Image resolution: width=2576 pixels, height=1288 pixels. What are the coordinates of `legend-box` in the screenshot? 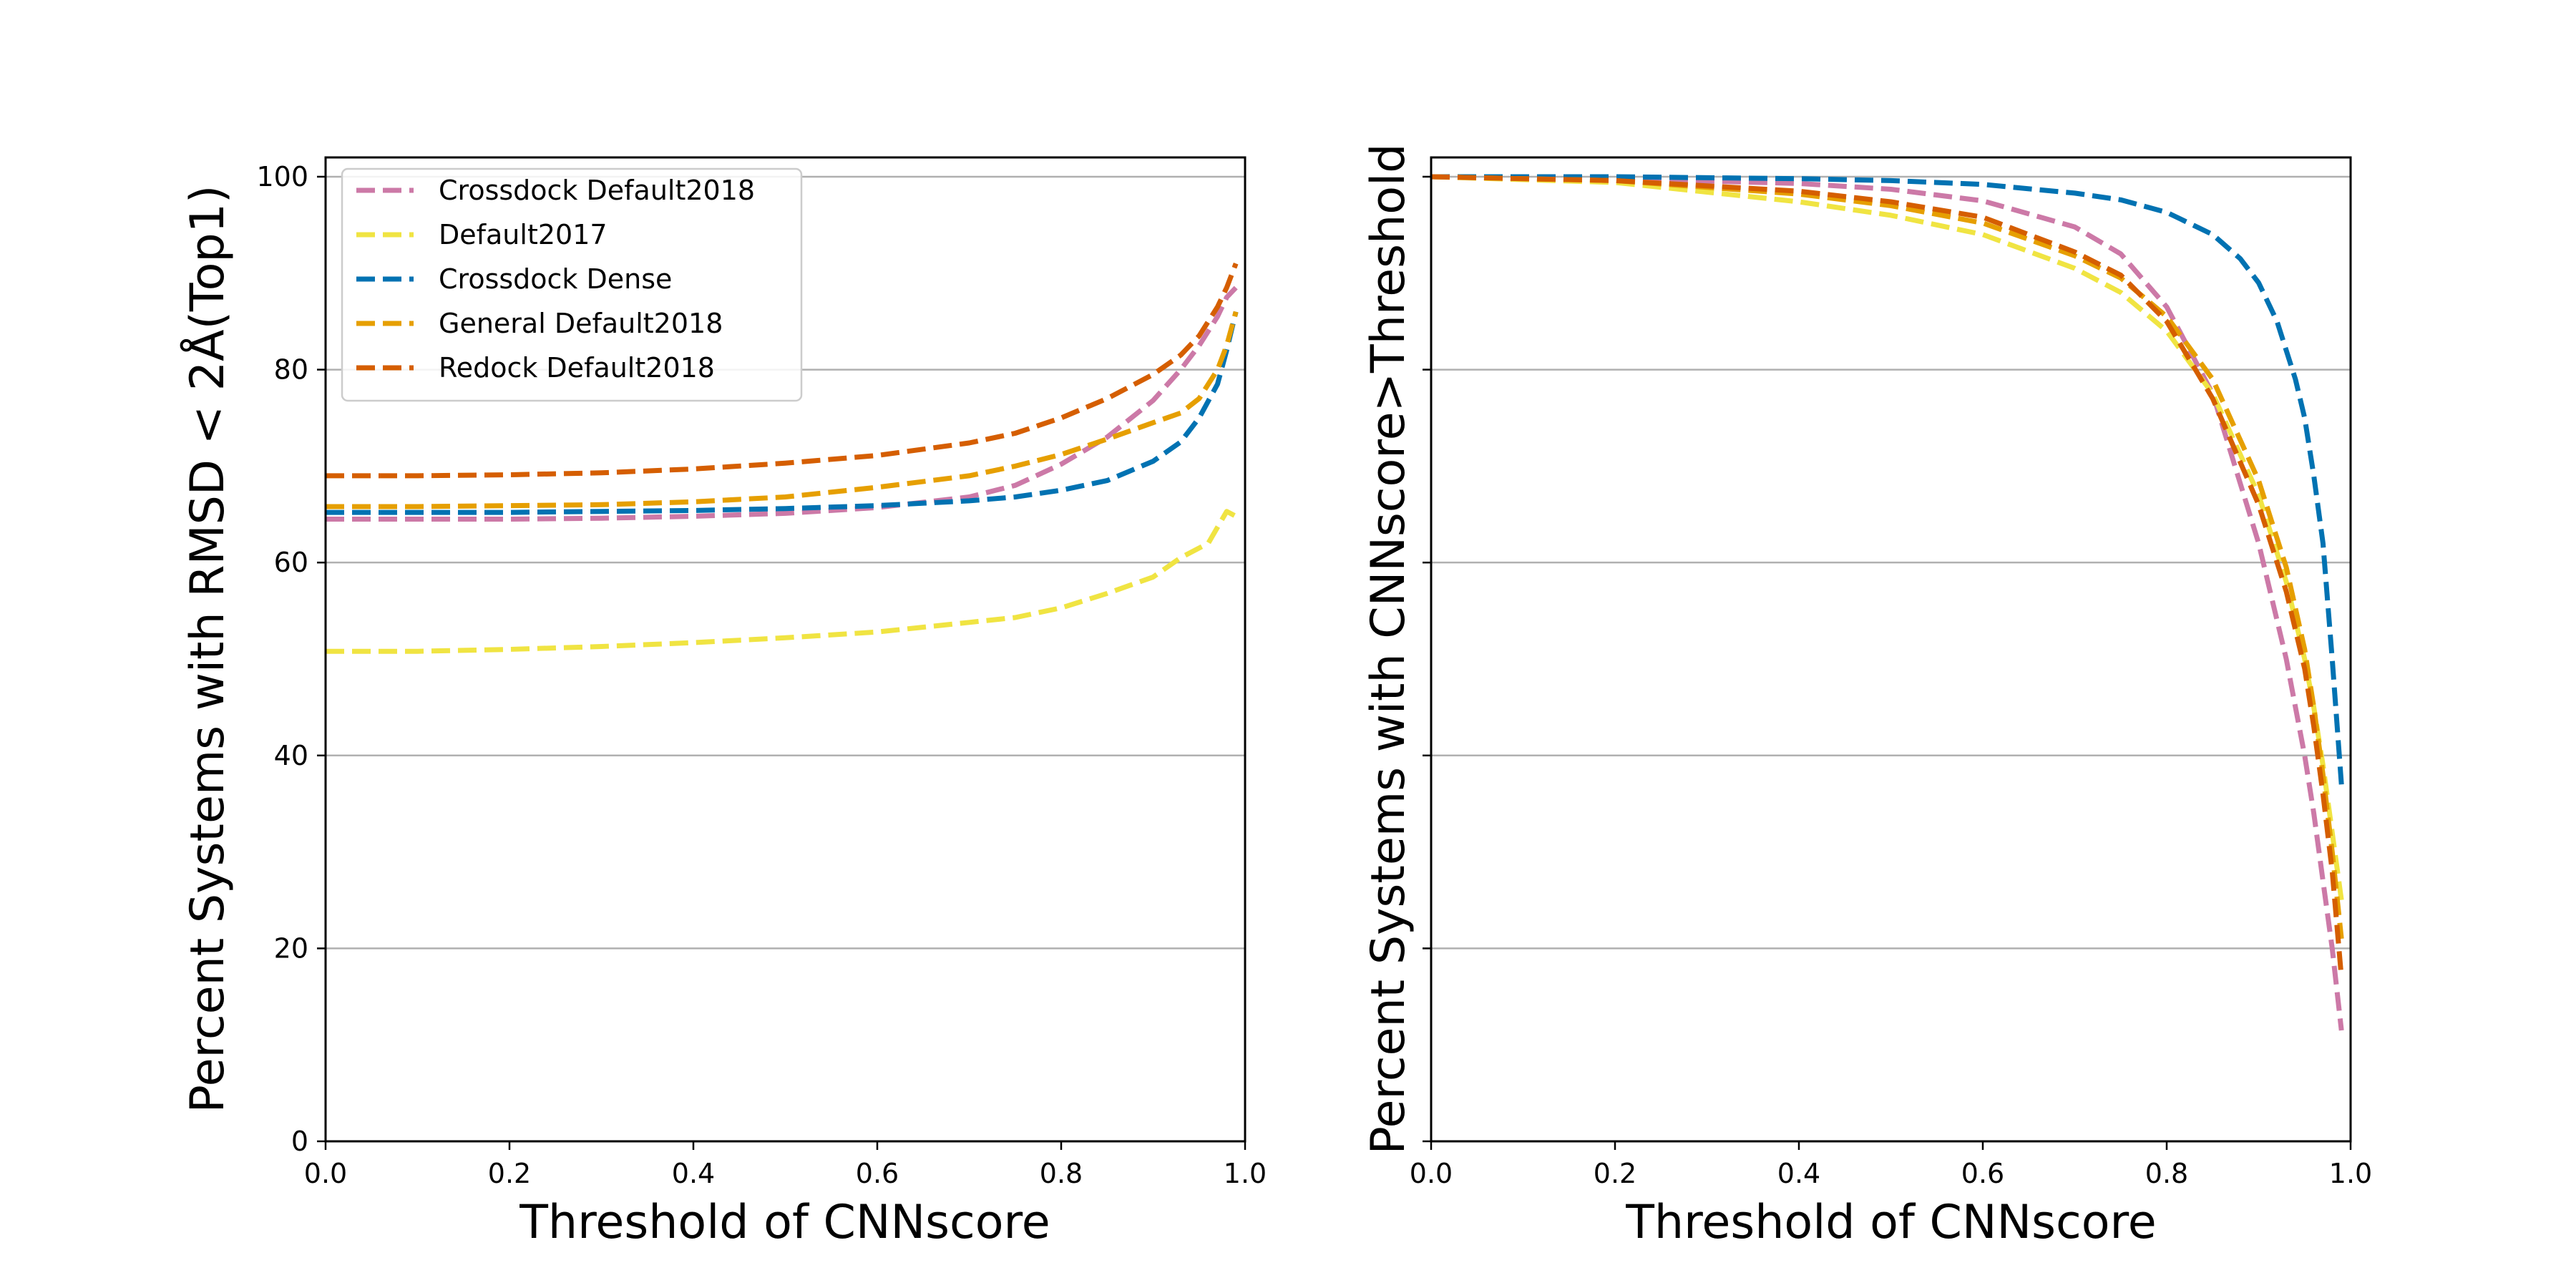 It's located at (572, 284).